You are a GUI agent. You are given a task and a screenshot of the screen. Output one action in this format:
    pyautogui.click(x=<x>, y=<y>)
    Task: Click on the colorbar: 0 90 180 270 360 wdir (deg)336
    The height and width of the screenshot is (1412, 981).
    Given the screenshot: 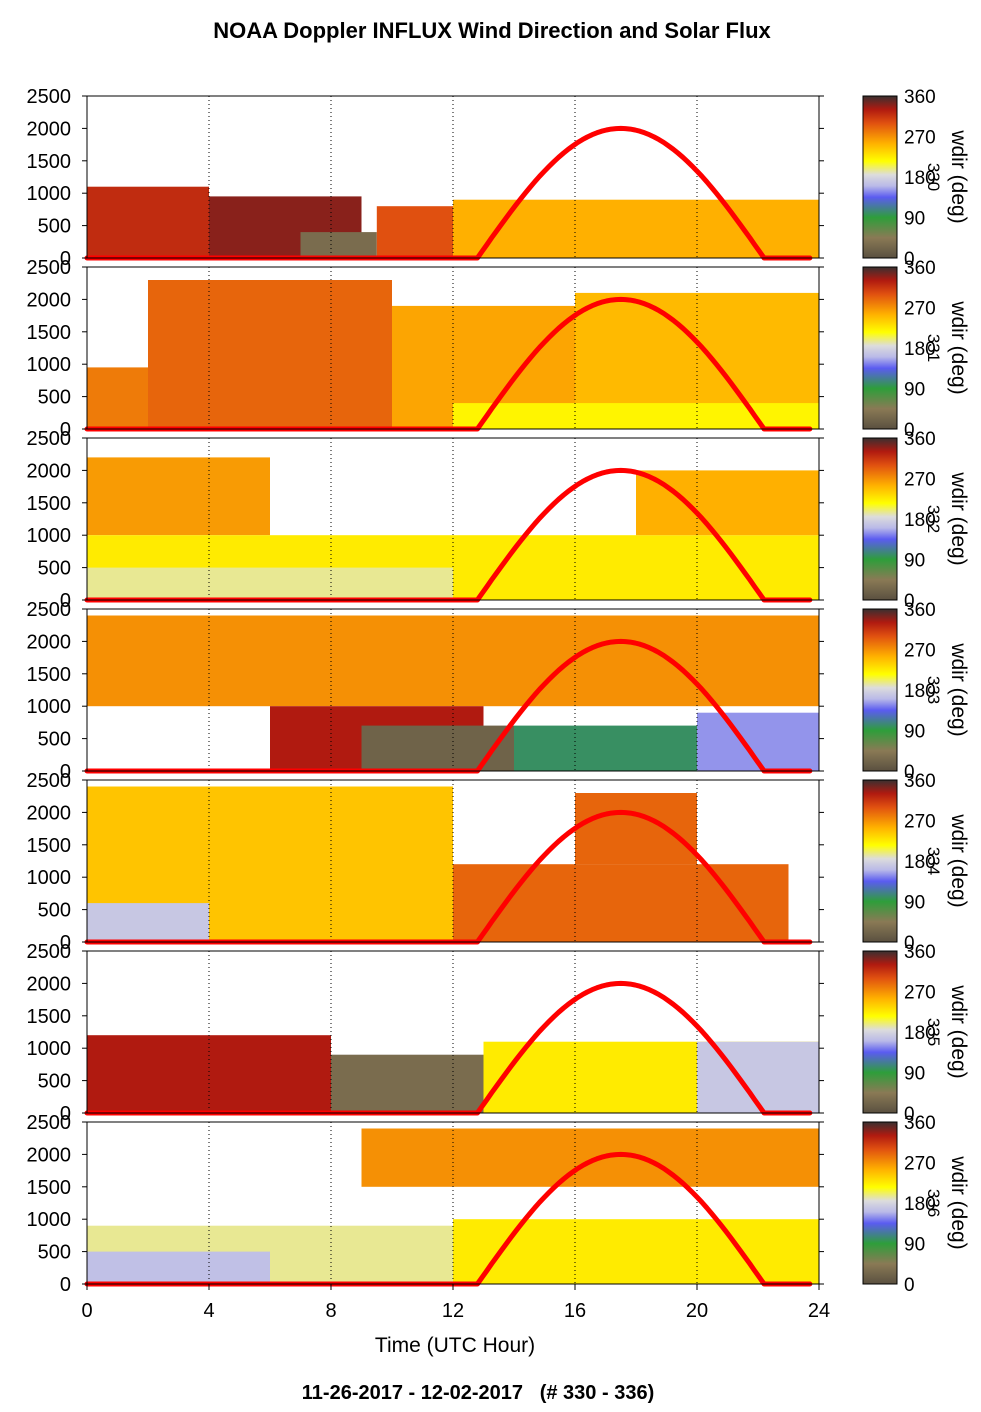 What is the action you would take?
    pyautogui.click(x=916, y=1204)
    